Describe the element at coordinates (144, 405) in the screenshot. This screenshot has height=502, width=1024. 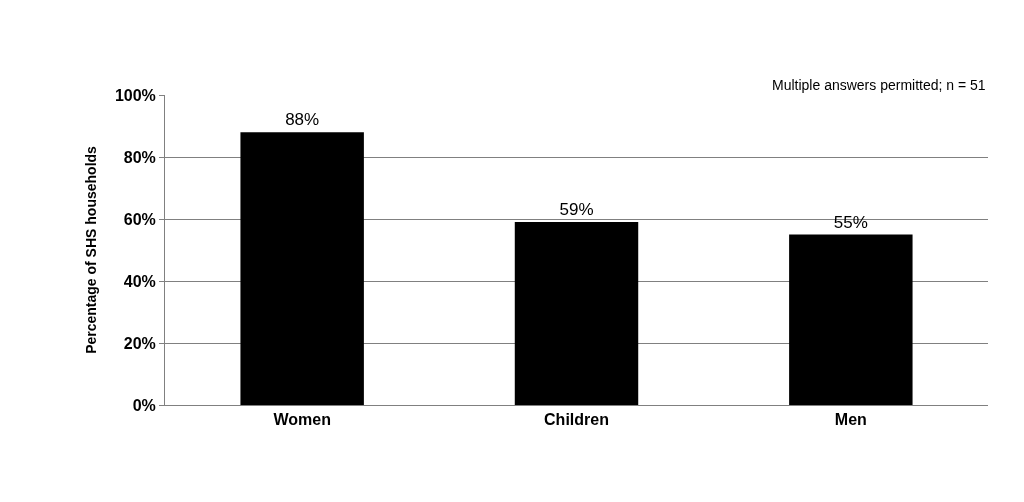
I see `y-tick-label: 0%` at that location.